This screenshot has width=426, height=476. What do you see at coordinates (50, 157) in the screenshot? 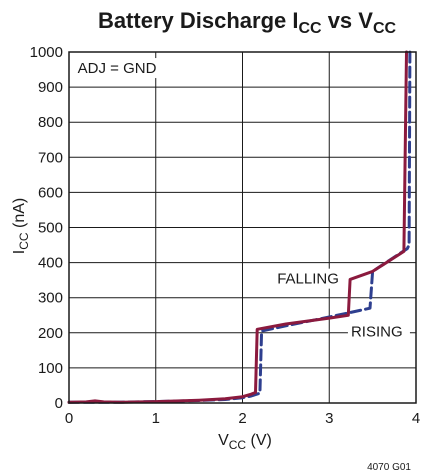
I see `y-tick-label: 700` at bounding box center [50, 157].